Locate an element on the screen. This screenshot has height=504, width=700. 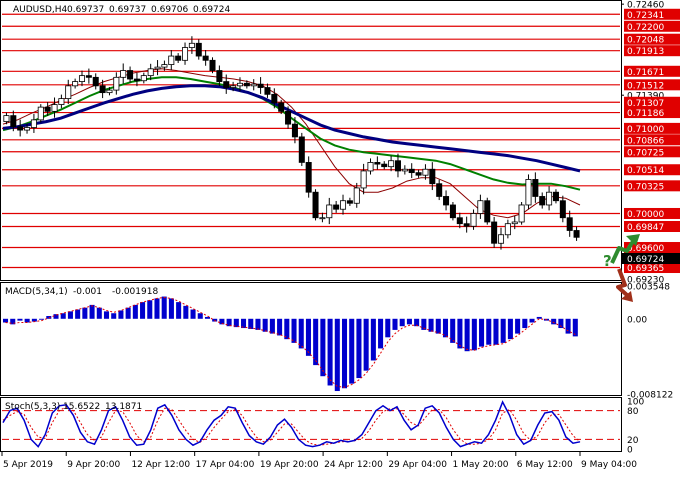
price-tick-5: 0.71671 is located at coordinates (645, 73).